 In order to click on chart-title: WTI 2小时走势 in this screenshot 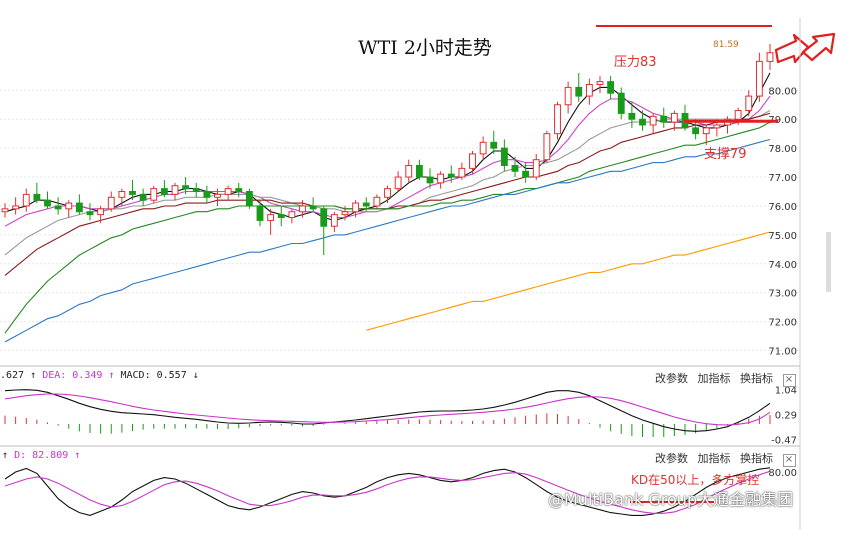, I will do `click(425, 48)`.